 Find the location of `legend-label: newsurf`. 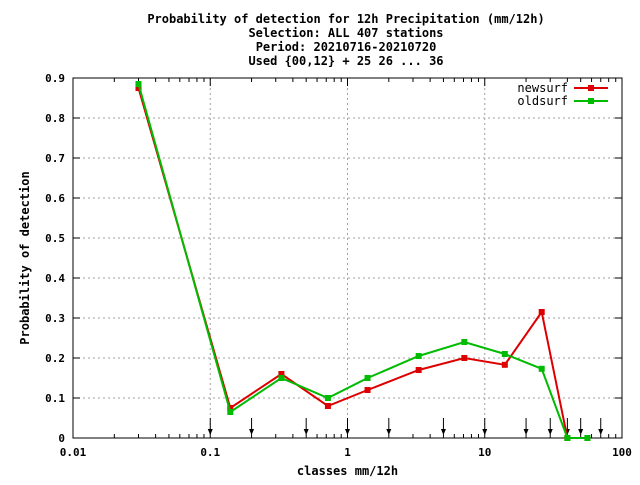

legend-label: newsurf is located at coordinates (542, 88).